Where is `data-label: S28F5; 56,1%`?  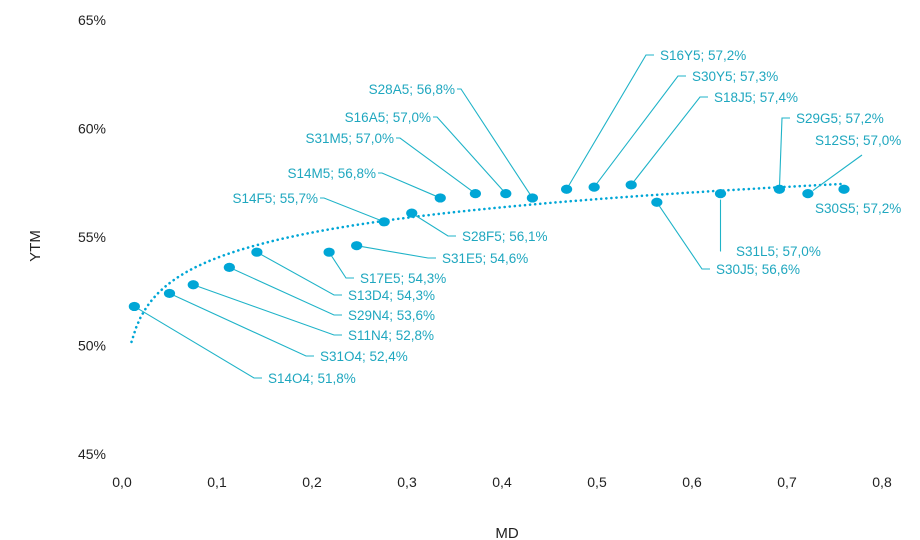
data-label: S28F5; 56,1% is located at coordinates (505, 236).